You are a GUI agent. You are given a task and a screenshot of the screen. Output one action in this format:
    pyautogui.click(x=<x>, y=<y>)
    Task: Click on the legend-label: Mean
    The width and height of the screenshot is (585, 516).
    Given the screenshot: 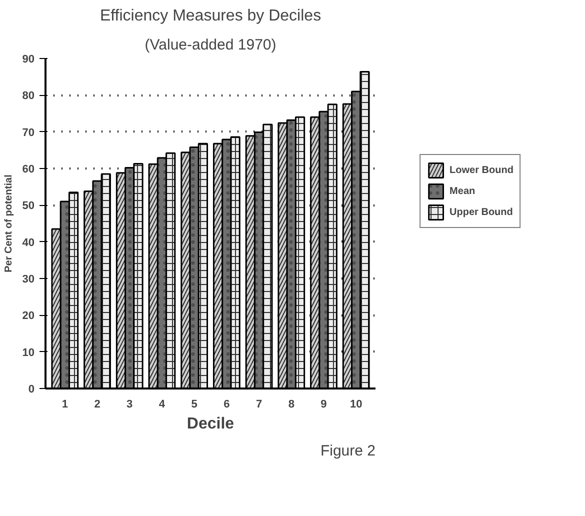 What is the action you would take?
    pyautogui.click(x=463, y=191)
    